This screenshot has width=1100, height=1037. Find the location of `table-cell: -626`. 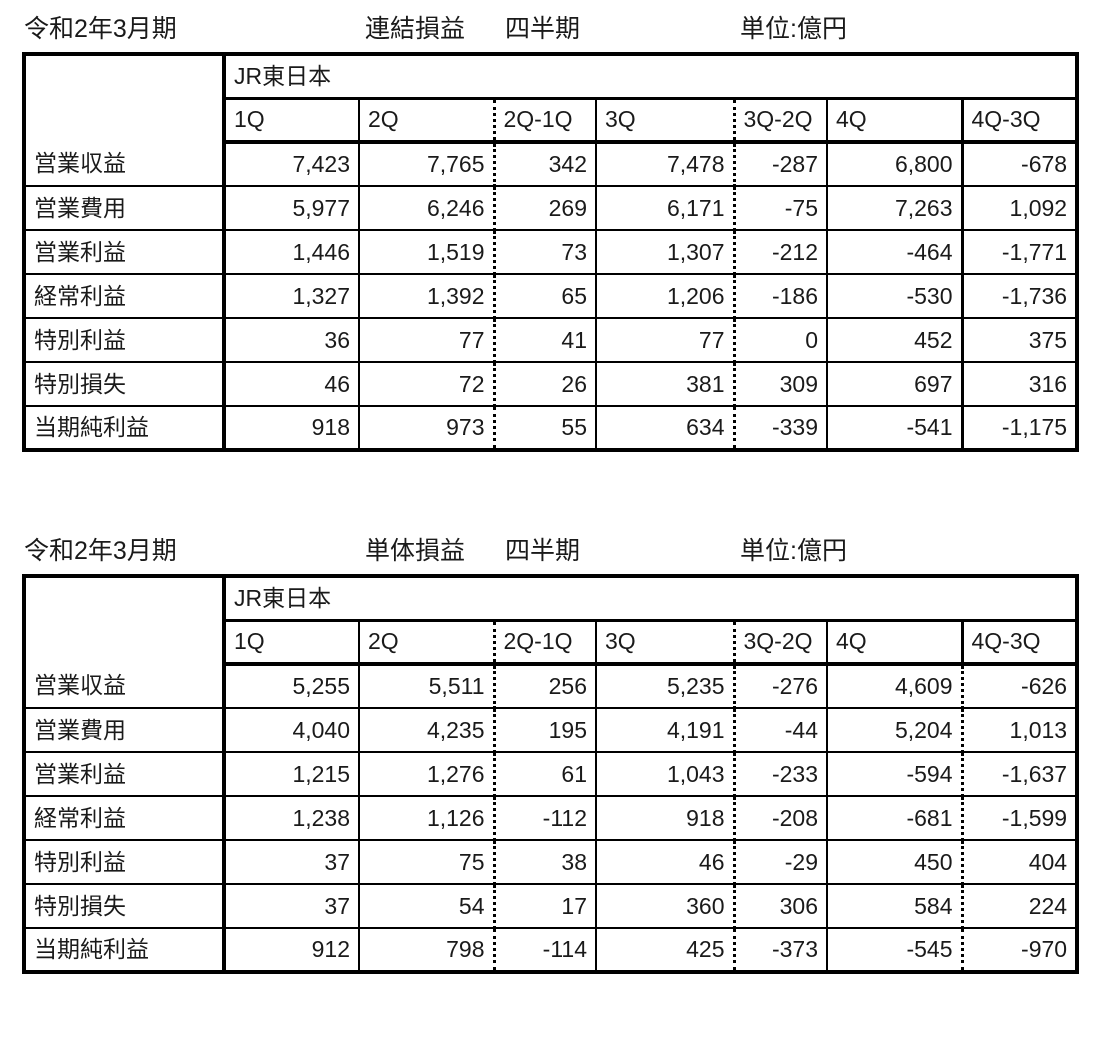

table-cell: -626 is located at coordinates (1019, 686).